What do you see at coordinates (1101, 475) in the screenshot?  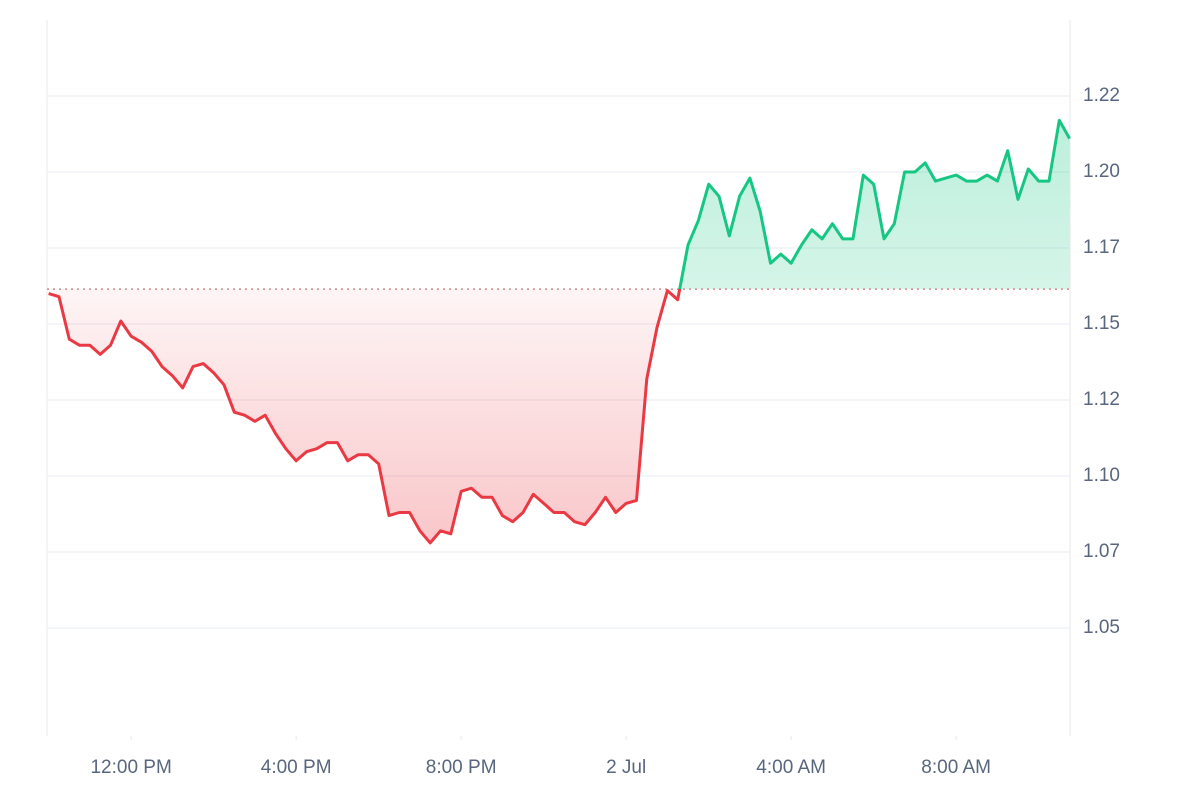 I see `y-tick-label: 1.10` at bounding box center [1101, 475].